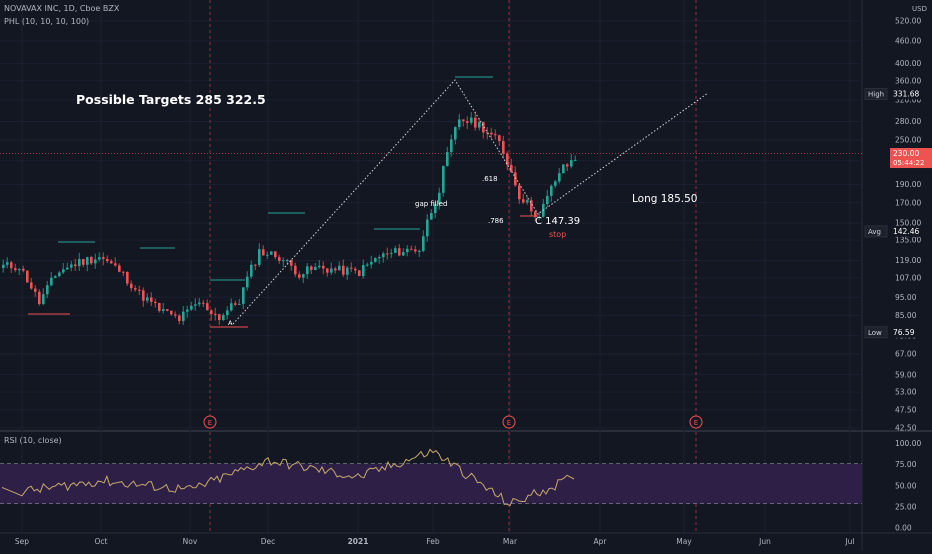  I want to click on rsi-legend: RSI (10, close), so click(33, 440).